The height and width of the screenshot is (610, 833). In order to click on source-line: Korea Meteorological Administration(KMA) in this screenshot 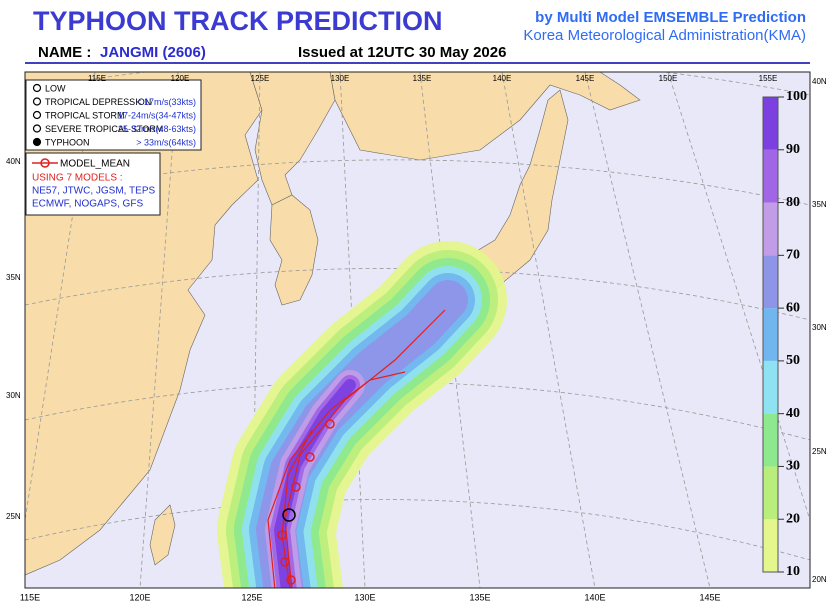, I will do `click(664, 35)`.